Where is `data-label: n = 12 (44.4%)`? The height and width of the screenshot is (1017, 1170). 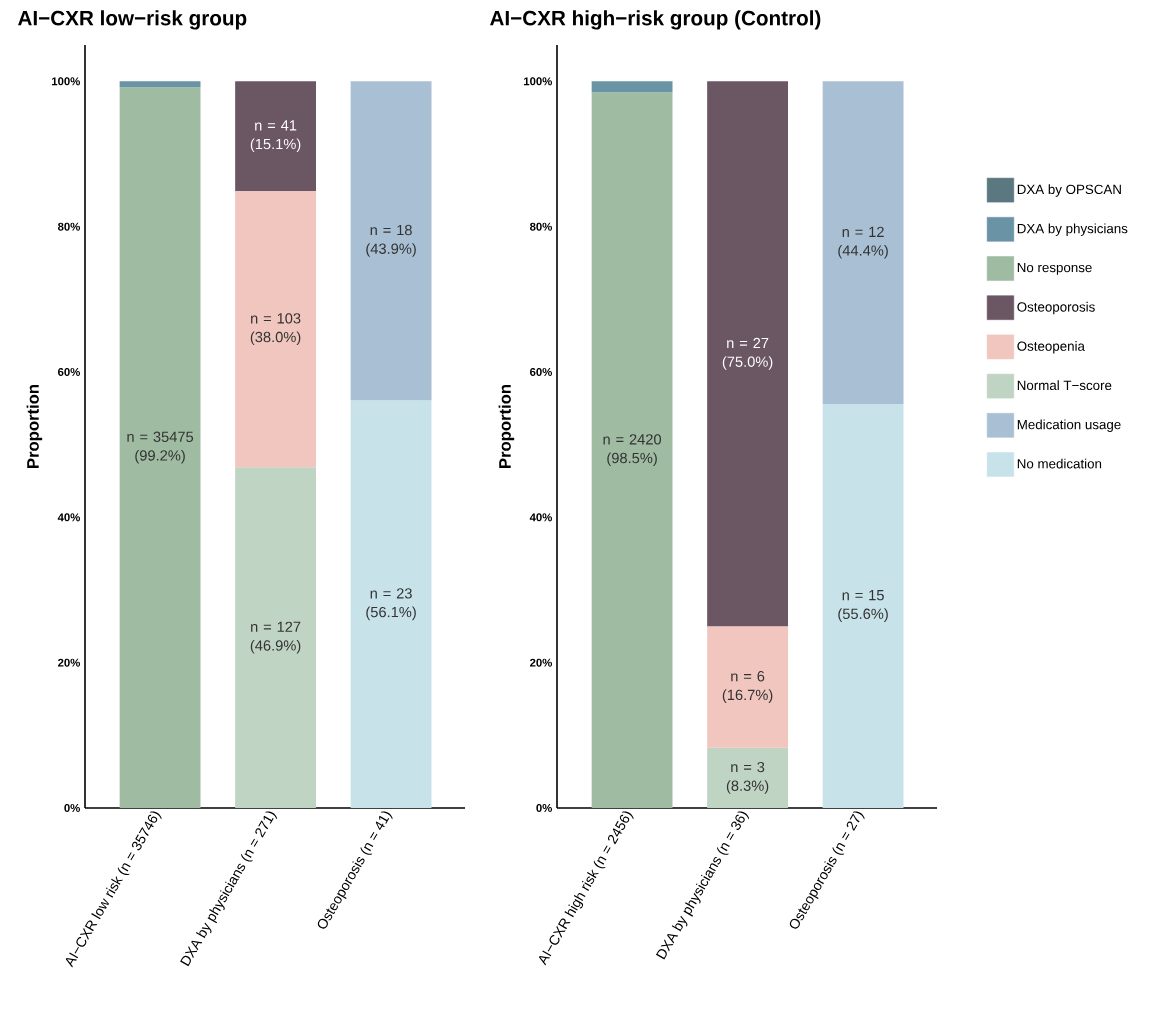
data-label: n = 12 (44.4%) is located at coordinates (863, 242).